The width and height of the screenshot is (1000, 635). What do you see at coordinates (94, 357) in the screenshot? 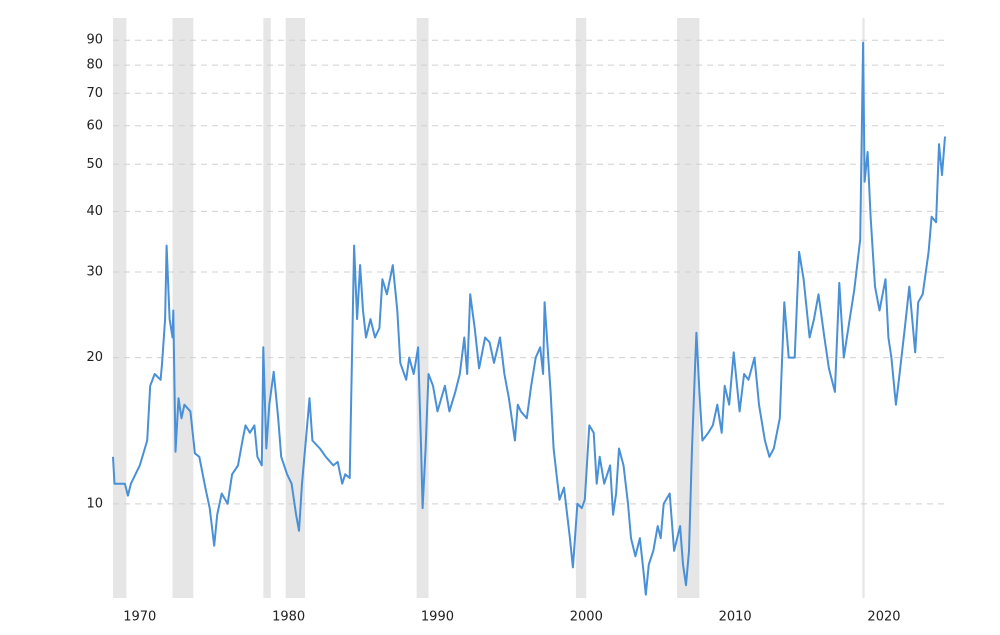
I see `y-tick-label: 20` at bounding box center [94, 357].